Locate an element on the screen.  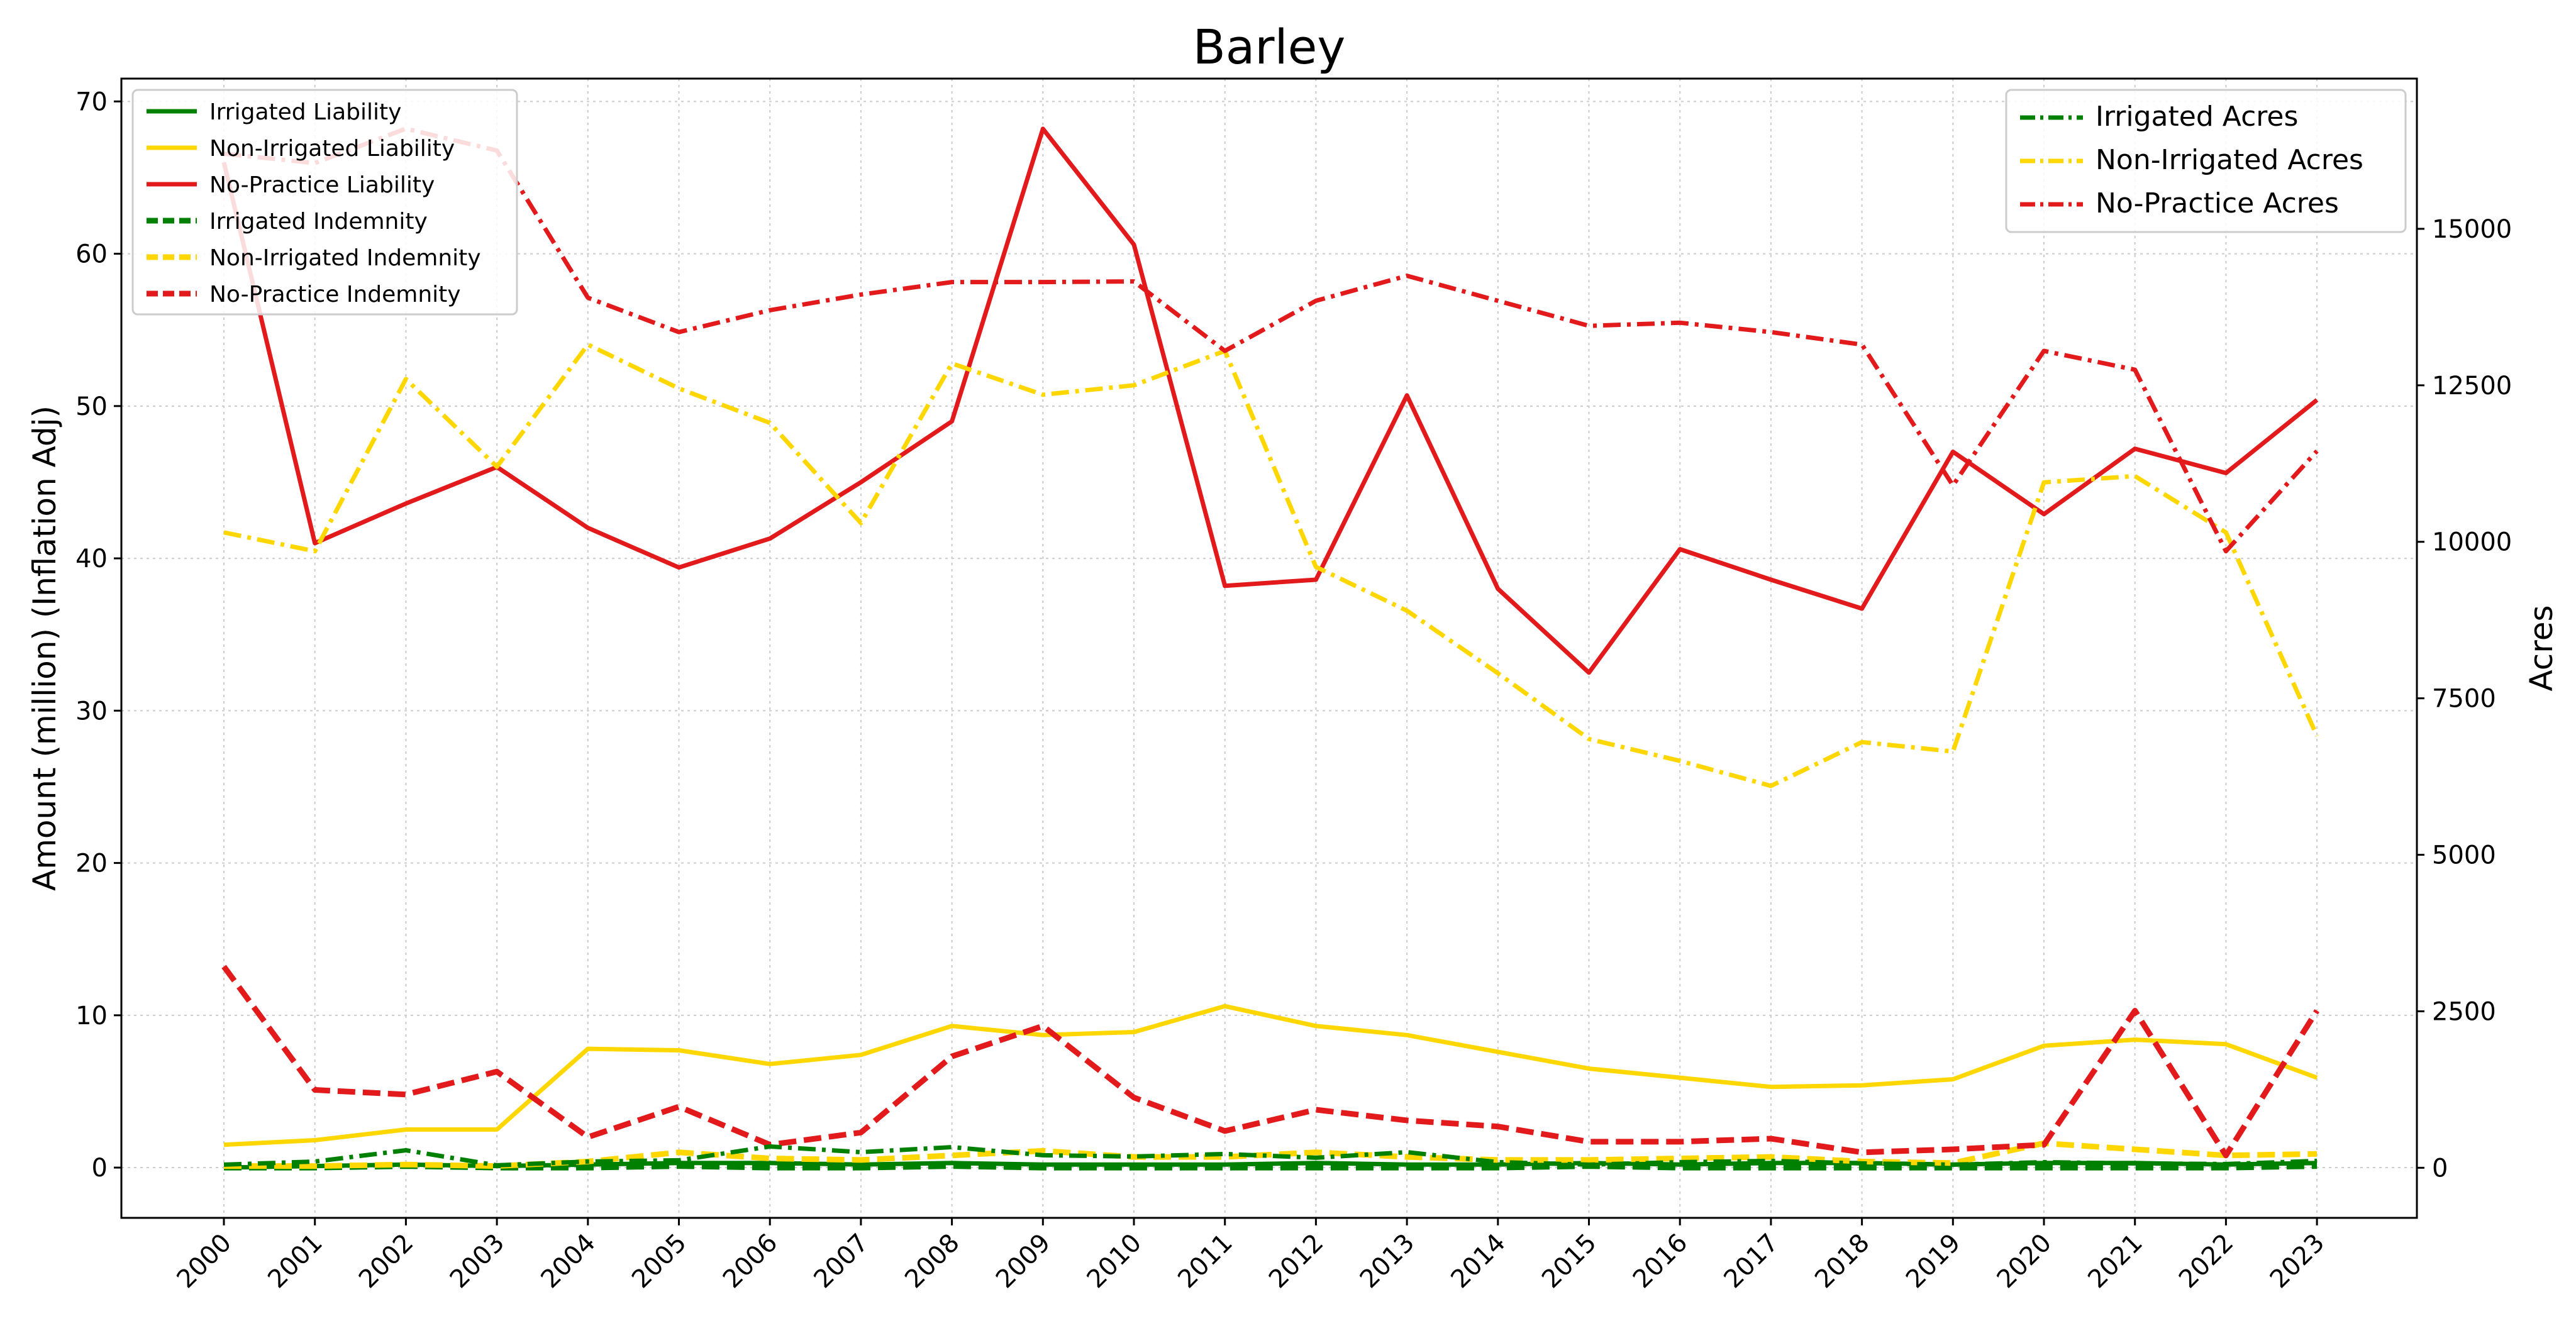
legend-left-label: Irrigated Indemnity is located at coordinates (318, 222).